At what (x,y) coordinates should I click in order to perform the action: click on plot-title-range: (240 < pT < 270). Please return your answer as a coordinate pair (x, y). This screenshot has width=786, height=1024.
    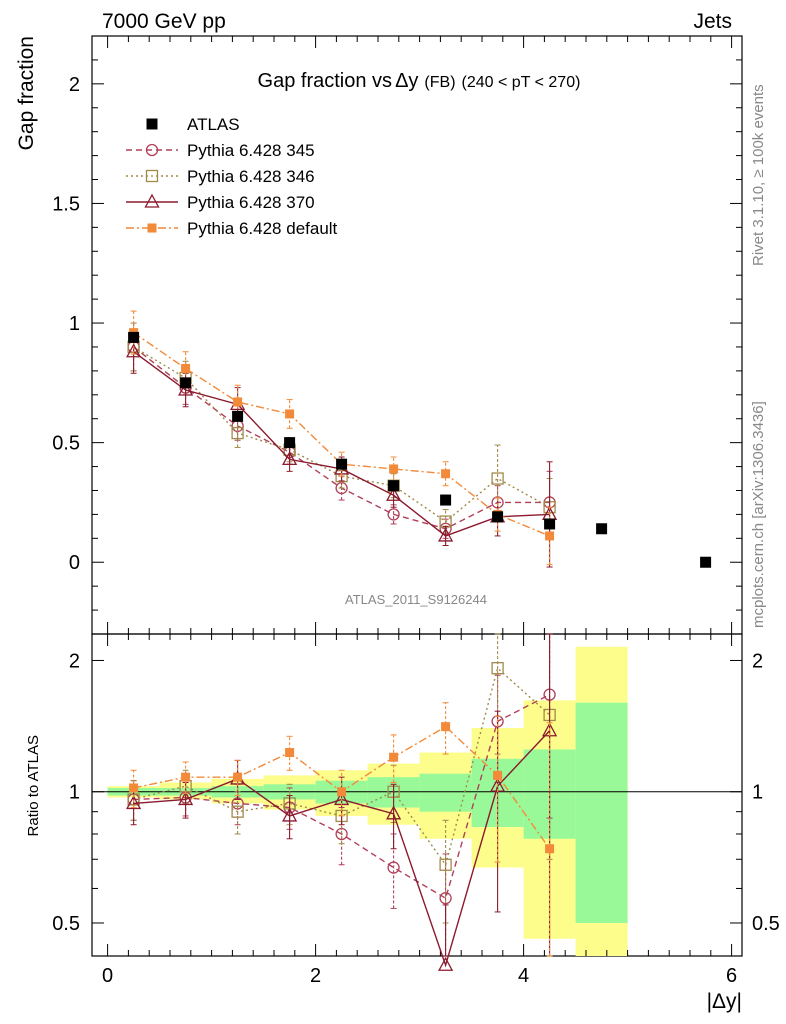
    Looking at the image, I should click on (521, 82).